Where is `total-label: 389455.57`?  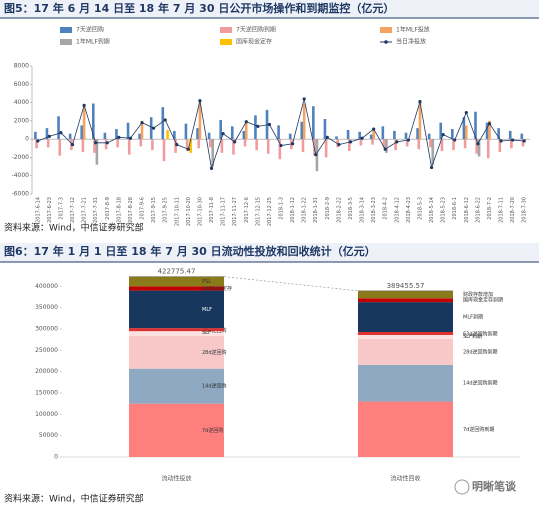
total-label: 389455.57 is located at coordinates (406, 286).